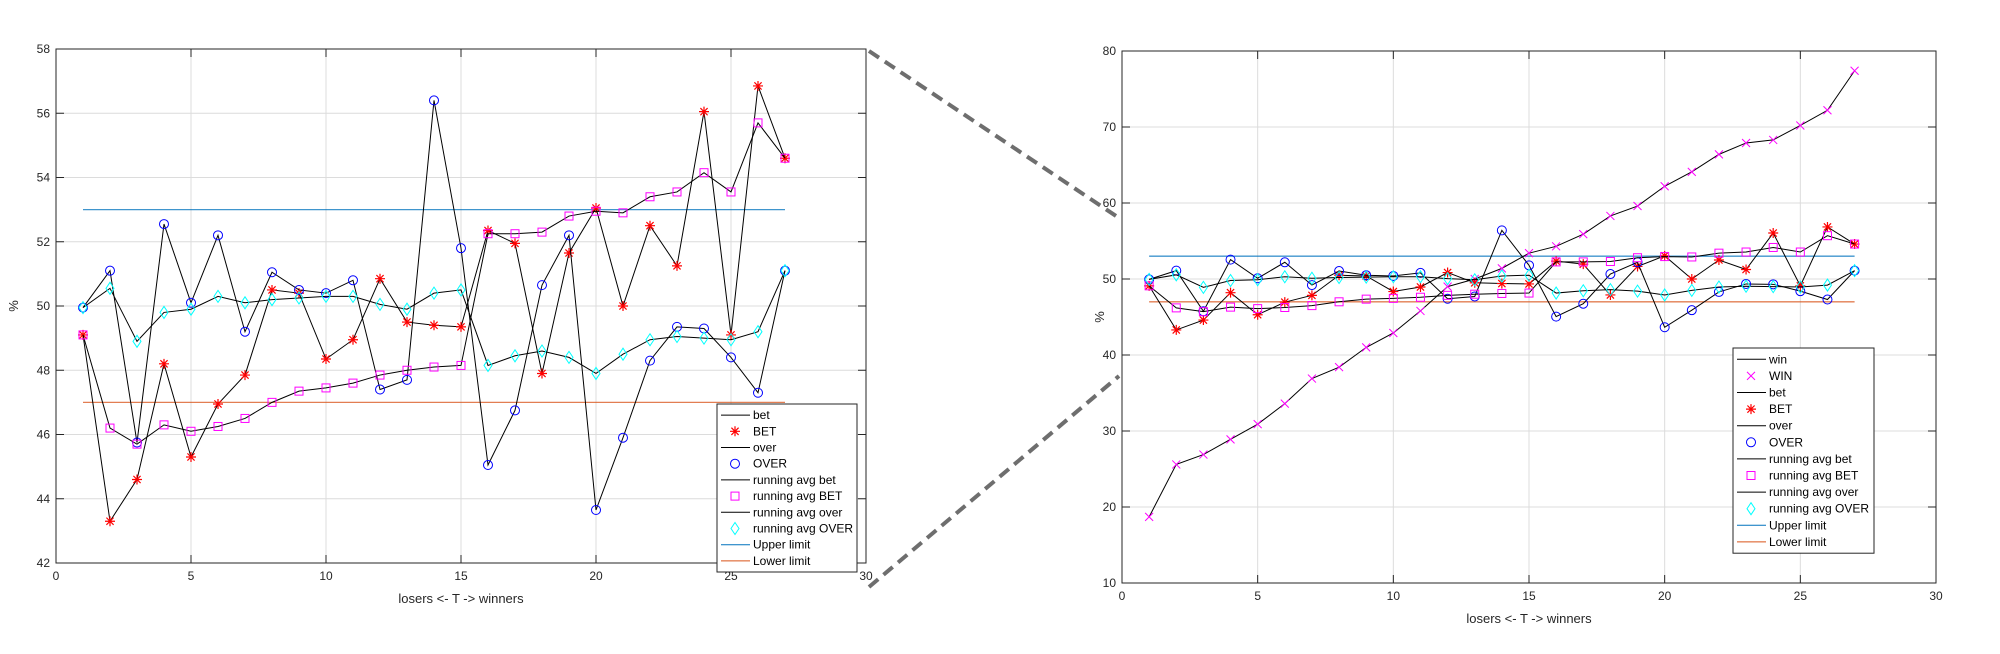 The width and height of the screenshot is (2000, 654). What do you see at coordinates (13, 306) in the screenshot?
I see `y-axis-label: %` at bounding box center [13, 306].